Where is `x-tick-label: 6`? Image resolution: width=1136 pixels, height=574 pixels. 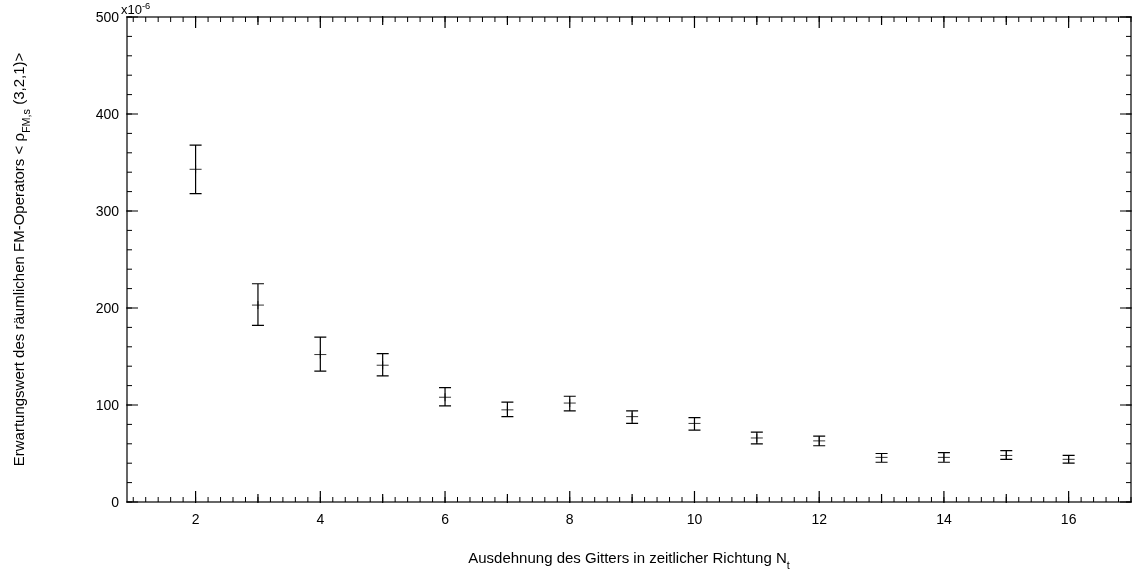
x-tick-label: 6 is located at coordinates (445, 519).